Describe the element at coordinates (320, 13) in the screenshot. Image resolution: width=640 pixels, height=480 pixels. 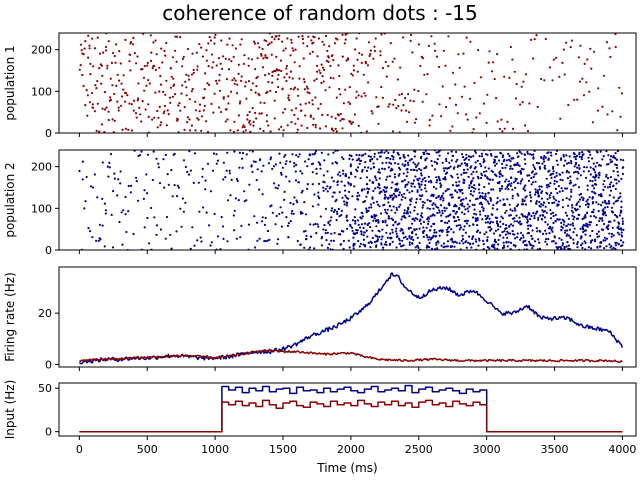
I see `chart-title: coherence of random dots : -15` at that location.